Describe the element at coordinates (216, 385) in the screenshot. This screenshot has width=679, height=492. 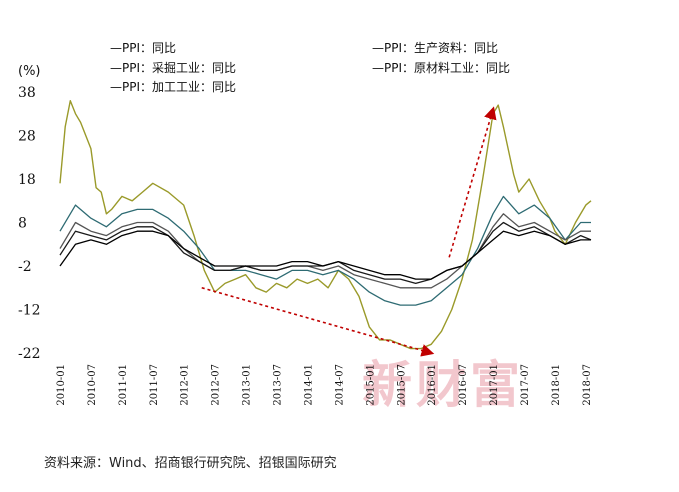
I see `x-tick-label: 2012-07` at that location.